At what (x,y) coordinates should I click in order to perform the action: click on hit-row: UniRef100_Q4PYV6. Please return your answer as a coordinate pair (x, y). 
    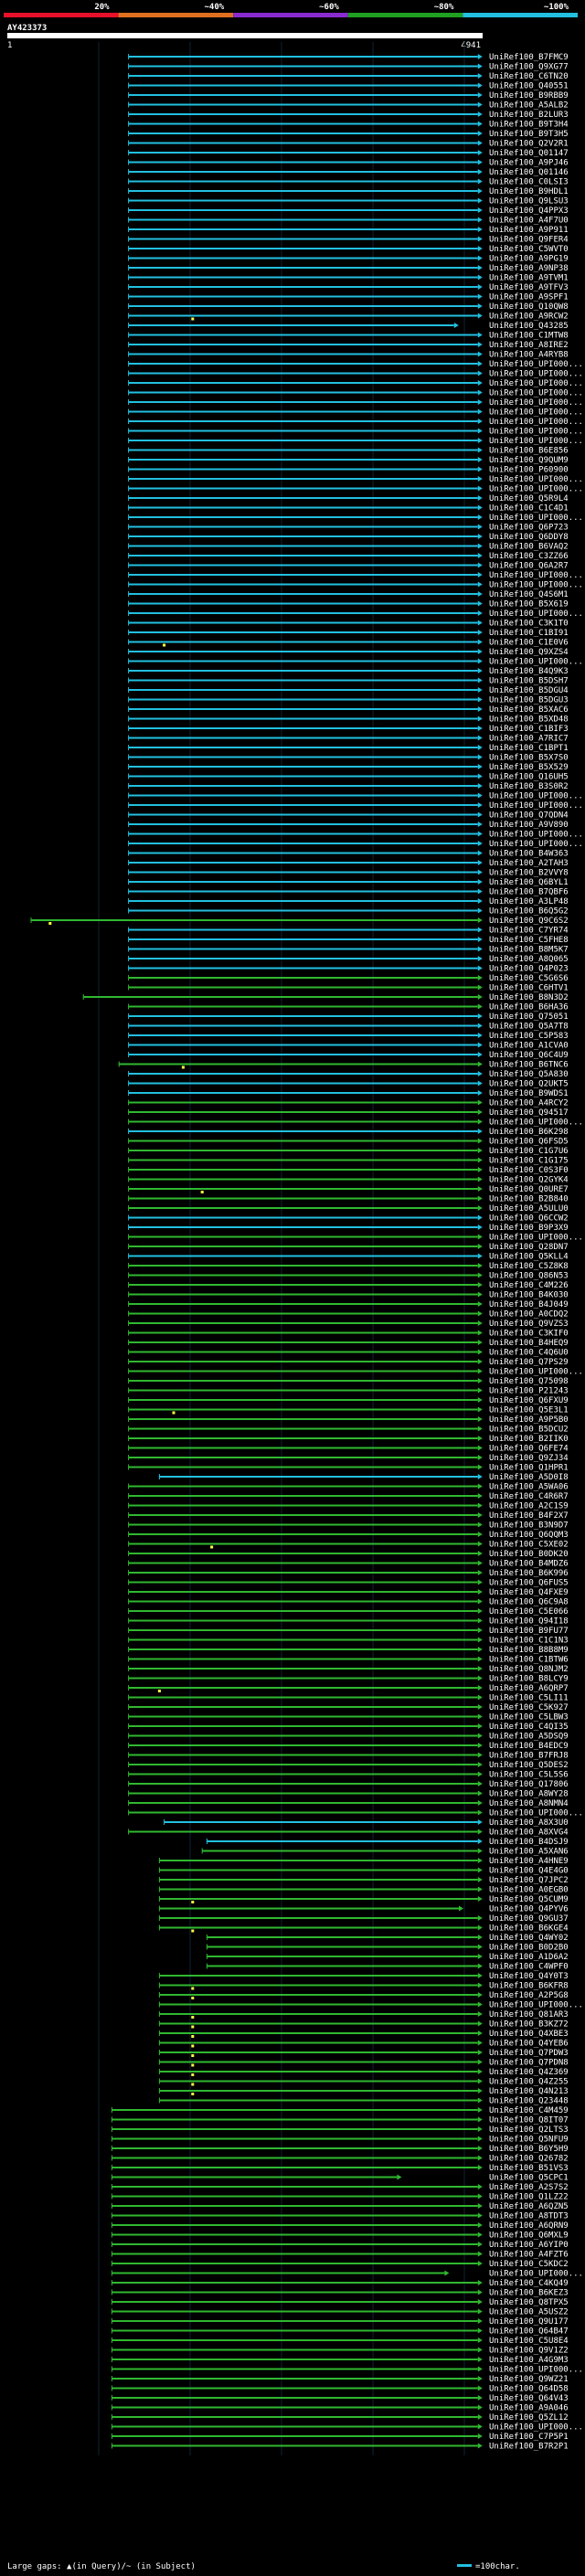
    Looking at the image, I should click on (364, 1909).